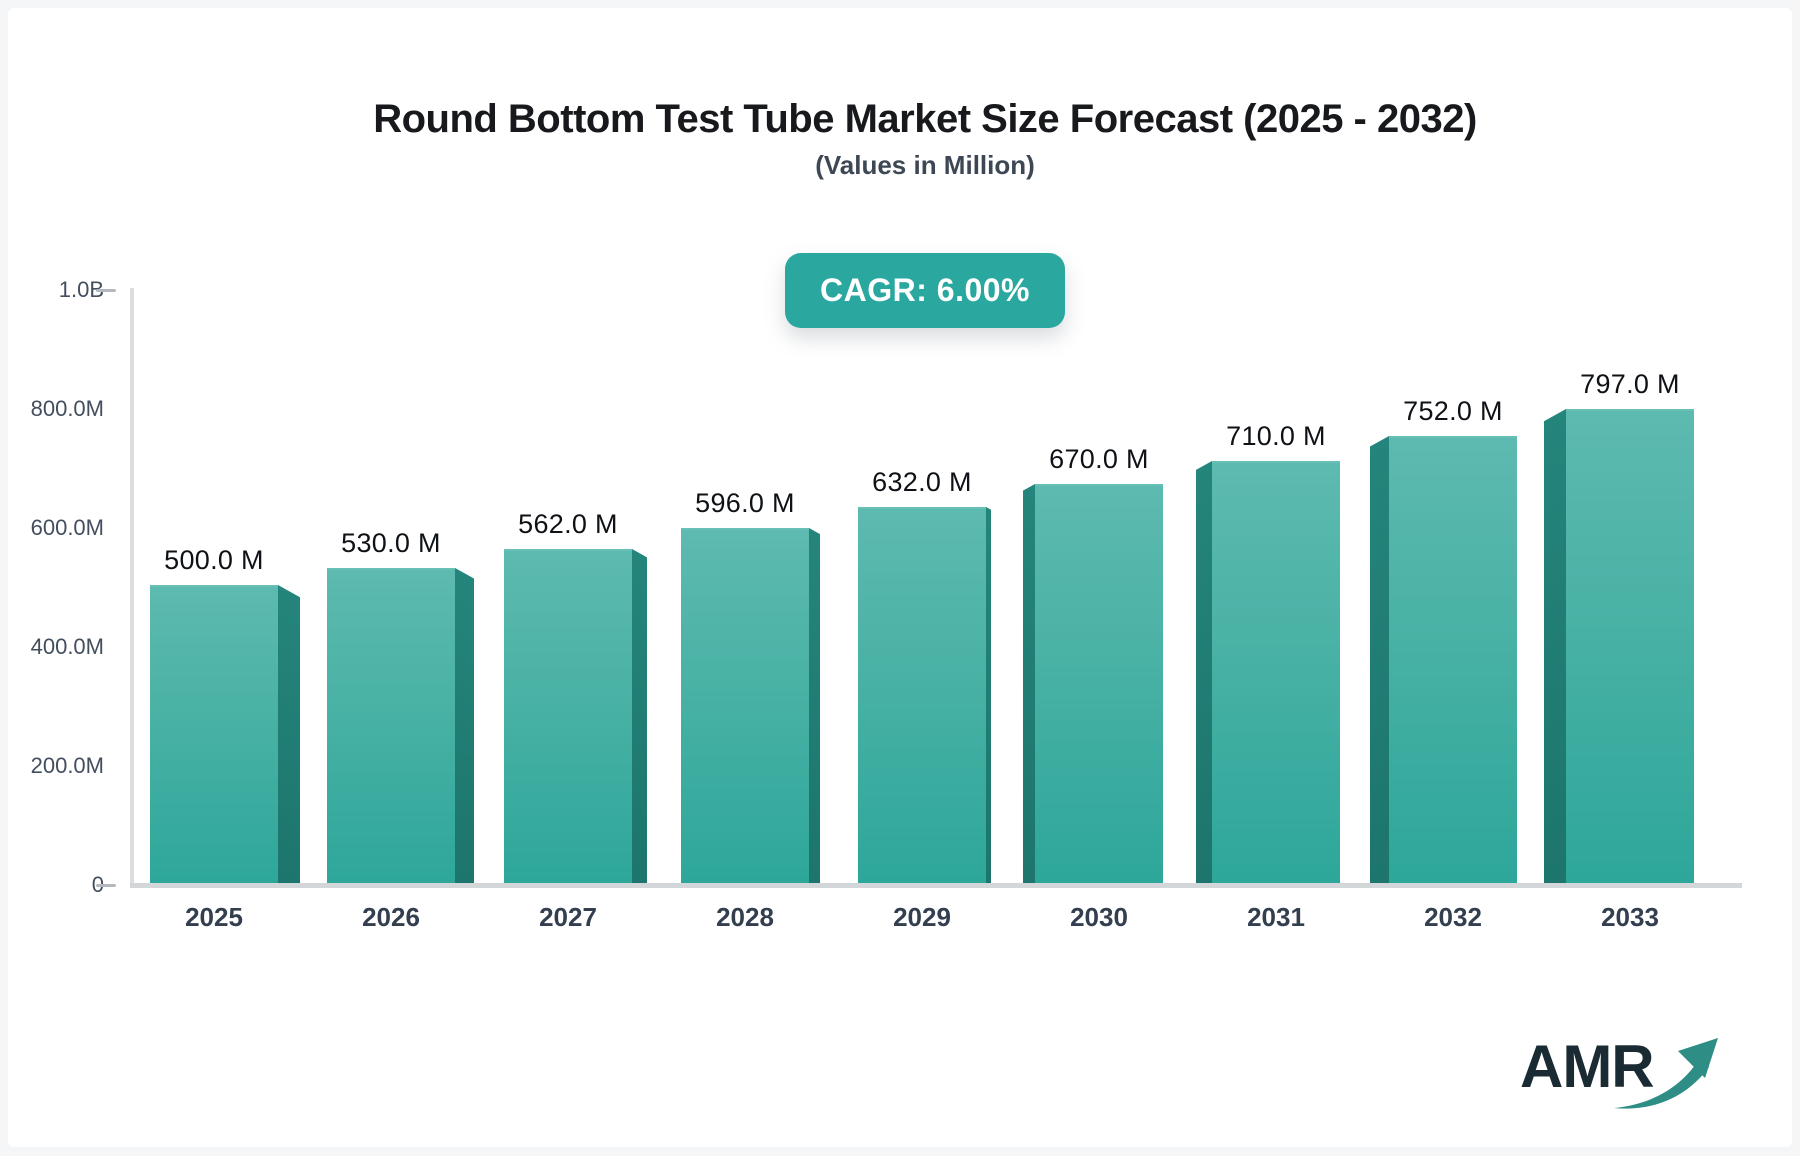  I want to click on bar-value-label: 596.0 M, so click(745, 503).